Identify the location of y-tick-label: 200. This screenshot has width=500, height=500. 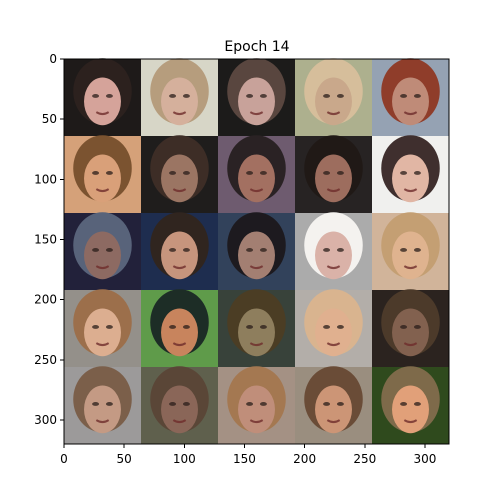
(45, 300).